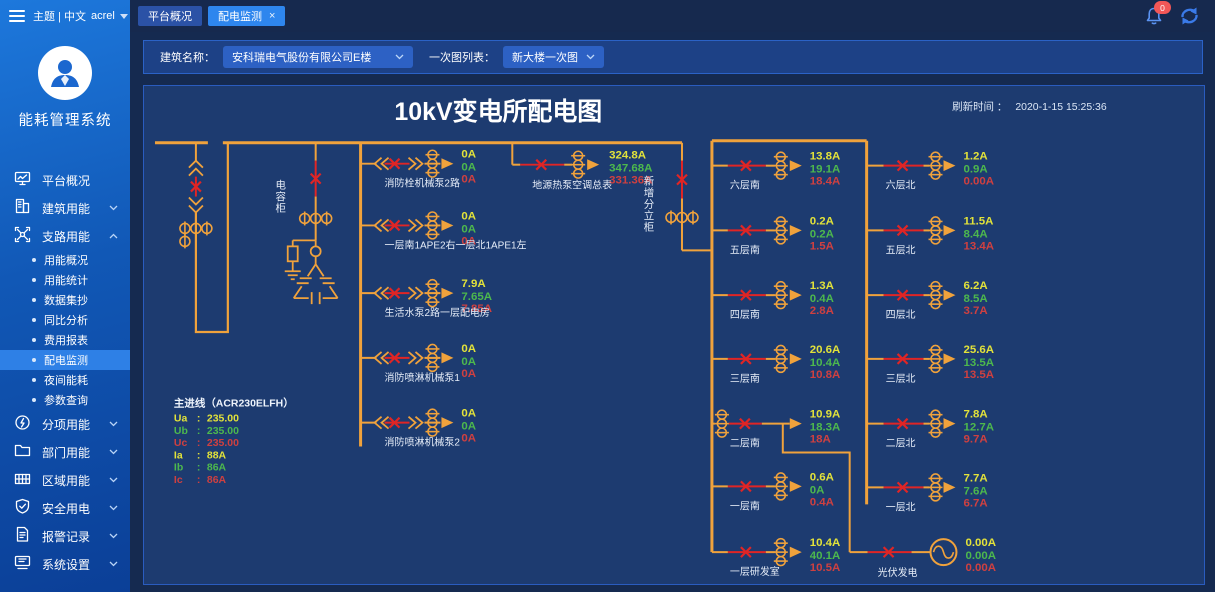  What do you see at coordinates (975, 478) in the screenshot?
I see `branch-value: 7.7A` at bounding box center [975, 478].